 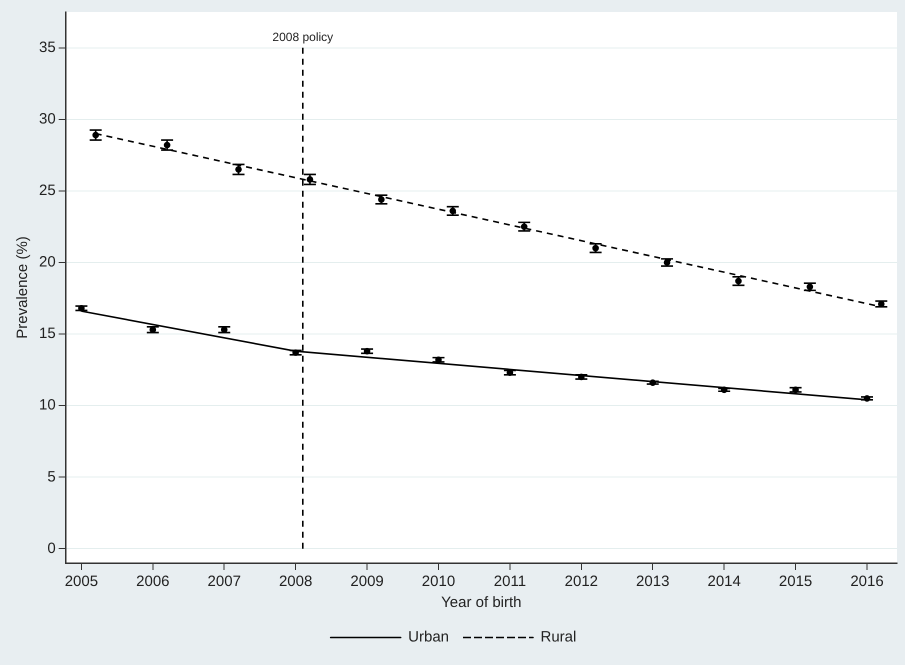 What do you see at coordinates (47, 333) in the screenshot?
I see `y-tick-label: 15` at bounding box center [47, 333].